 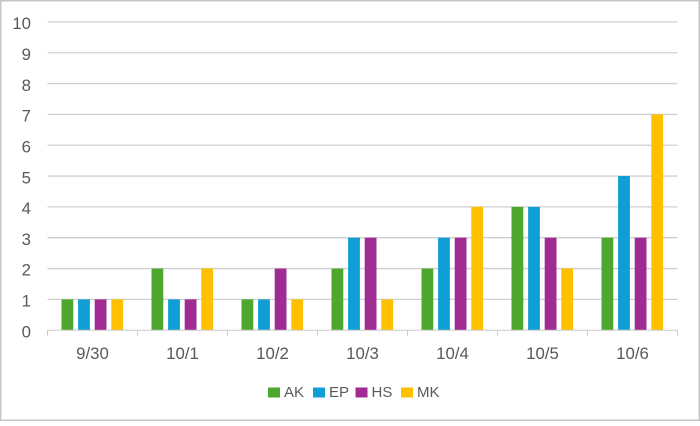 What do you see at coordinates (362, 353) in the screenshot?
I see `svg-text: 10/3` at bounding box center [362, 353].